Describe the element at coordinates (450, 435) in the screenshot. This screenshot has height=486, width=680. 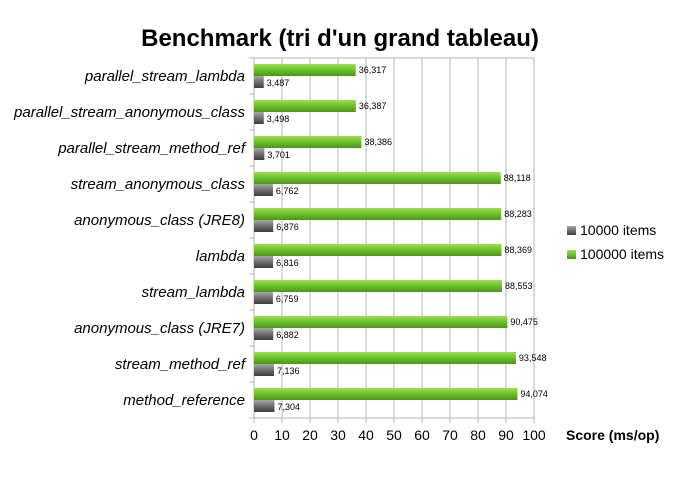
I see `x-tick-label: 70` at that location.